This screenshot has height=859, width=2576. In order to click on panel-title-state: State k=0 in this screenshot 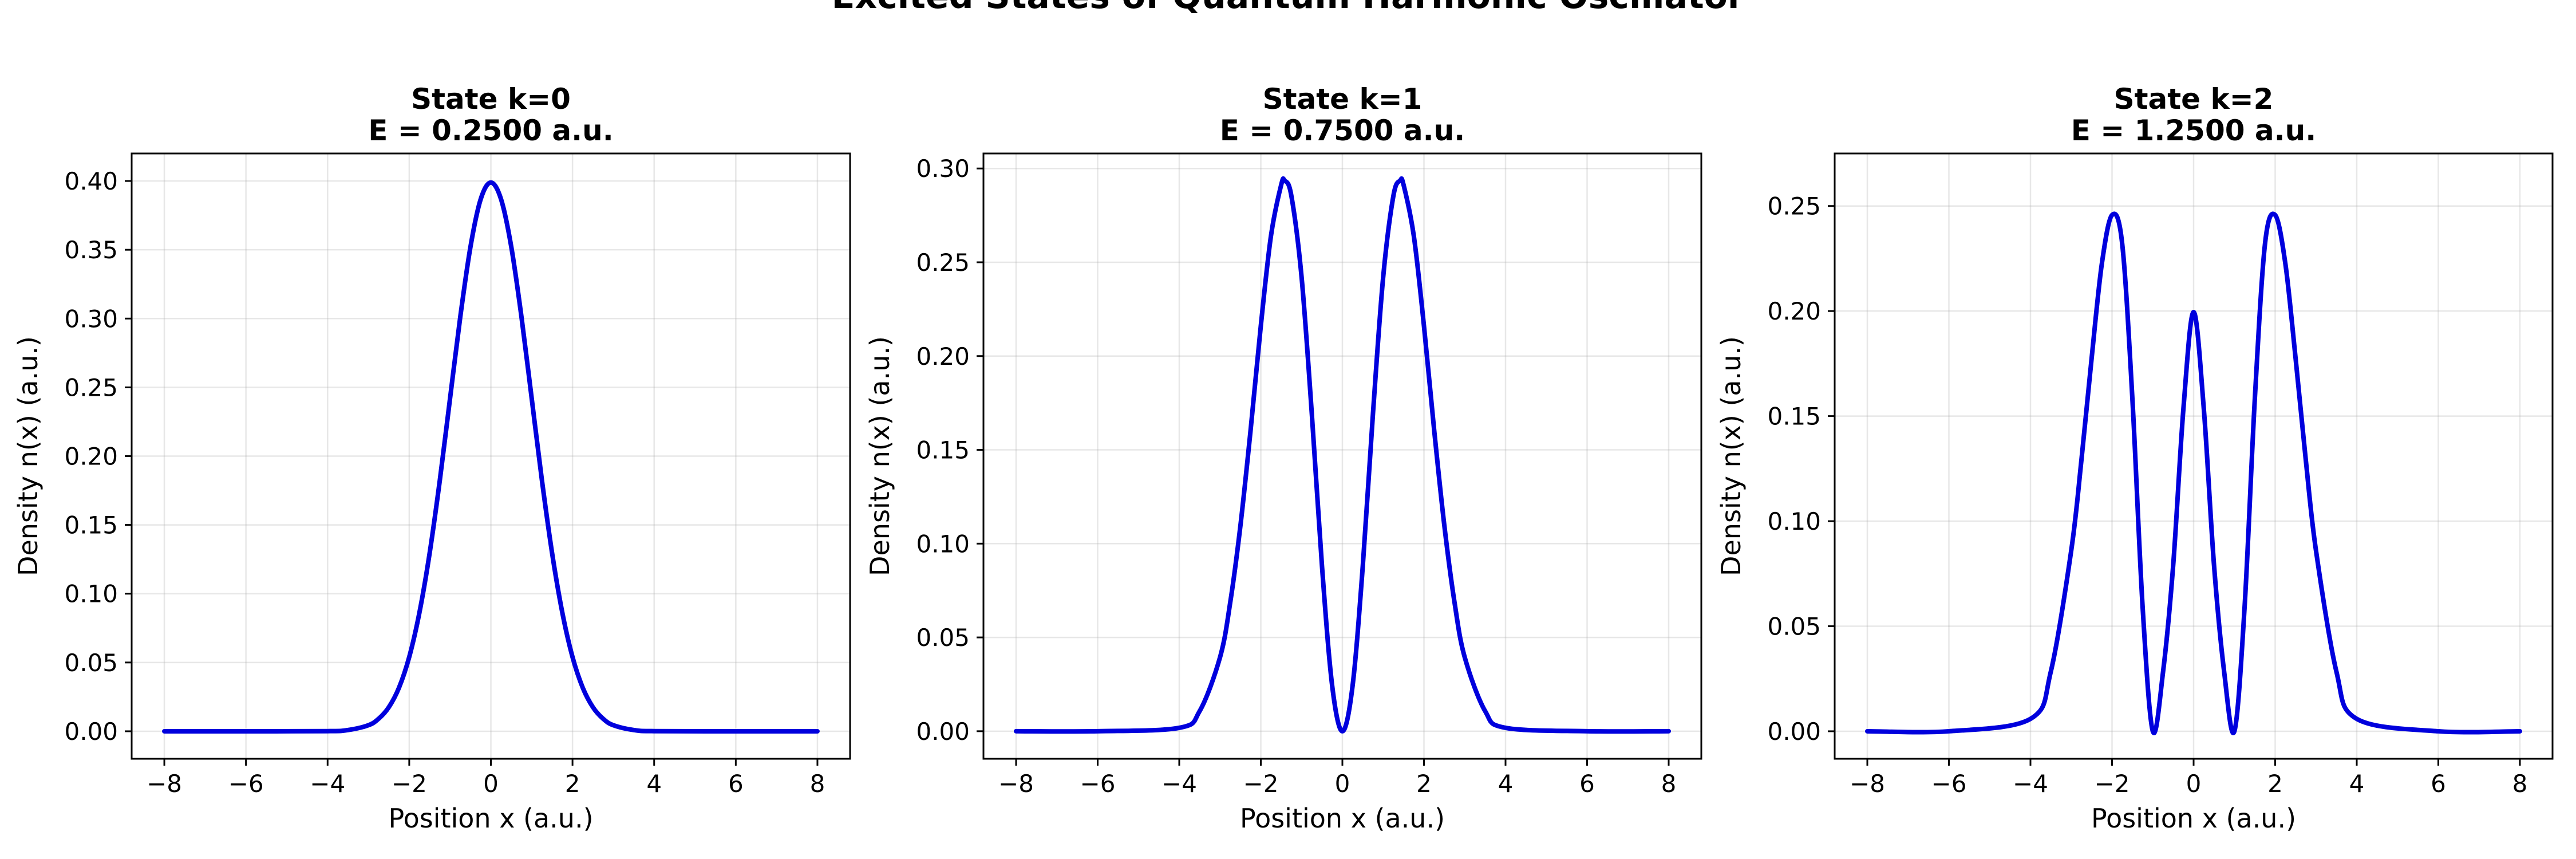, I will do `click(491, 99)`.